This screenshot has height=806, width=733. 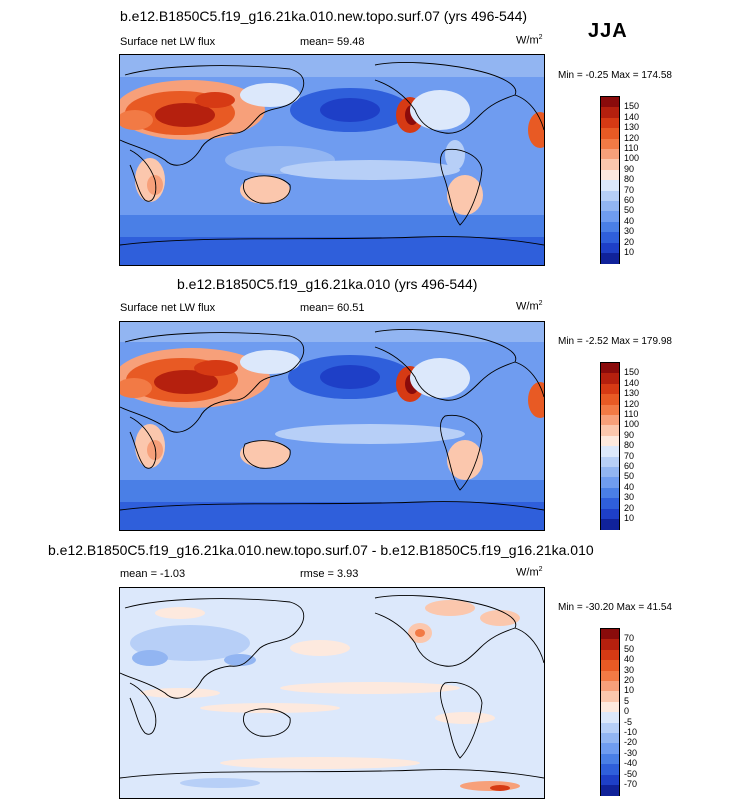 What do you see at coordinates (615, 75) in the screenshot?
I see `min-max-label: Min = -0.25 Max = 174.58` at bounding box center [615, 75].